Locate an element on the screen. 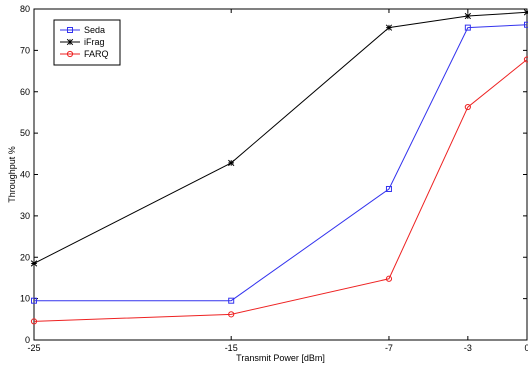 Image resolution: width=528 pixels, height=367 pixels. legend-marker-seda is located at coordinates (70, 30).